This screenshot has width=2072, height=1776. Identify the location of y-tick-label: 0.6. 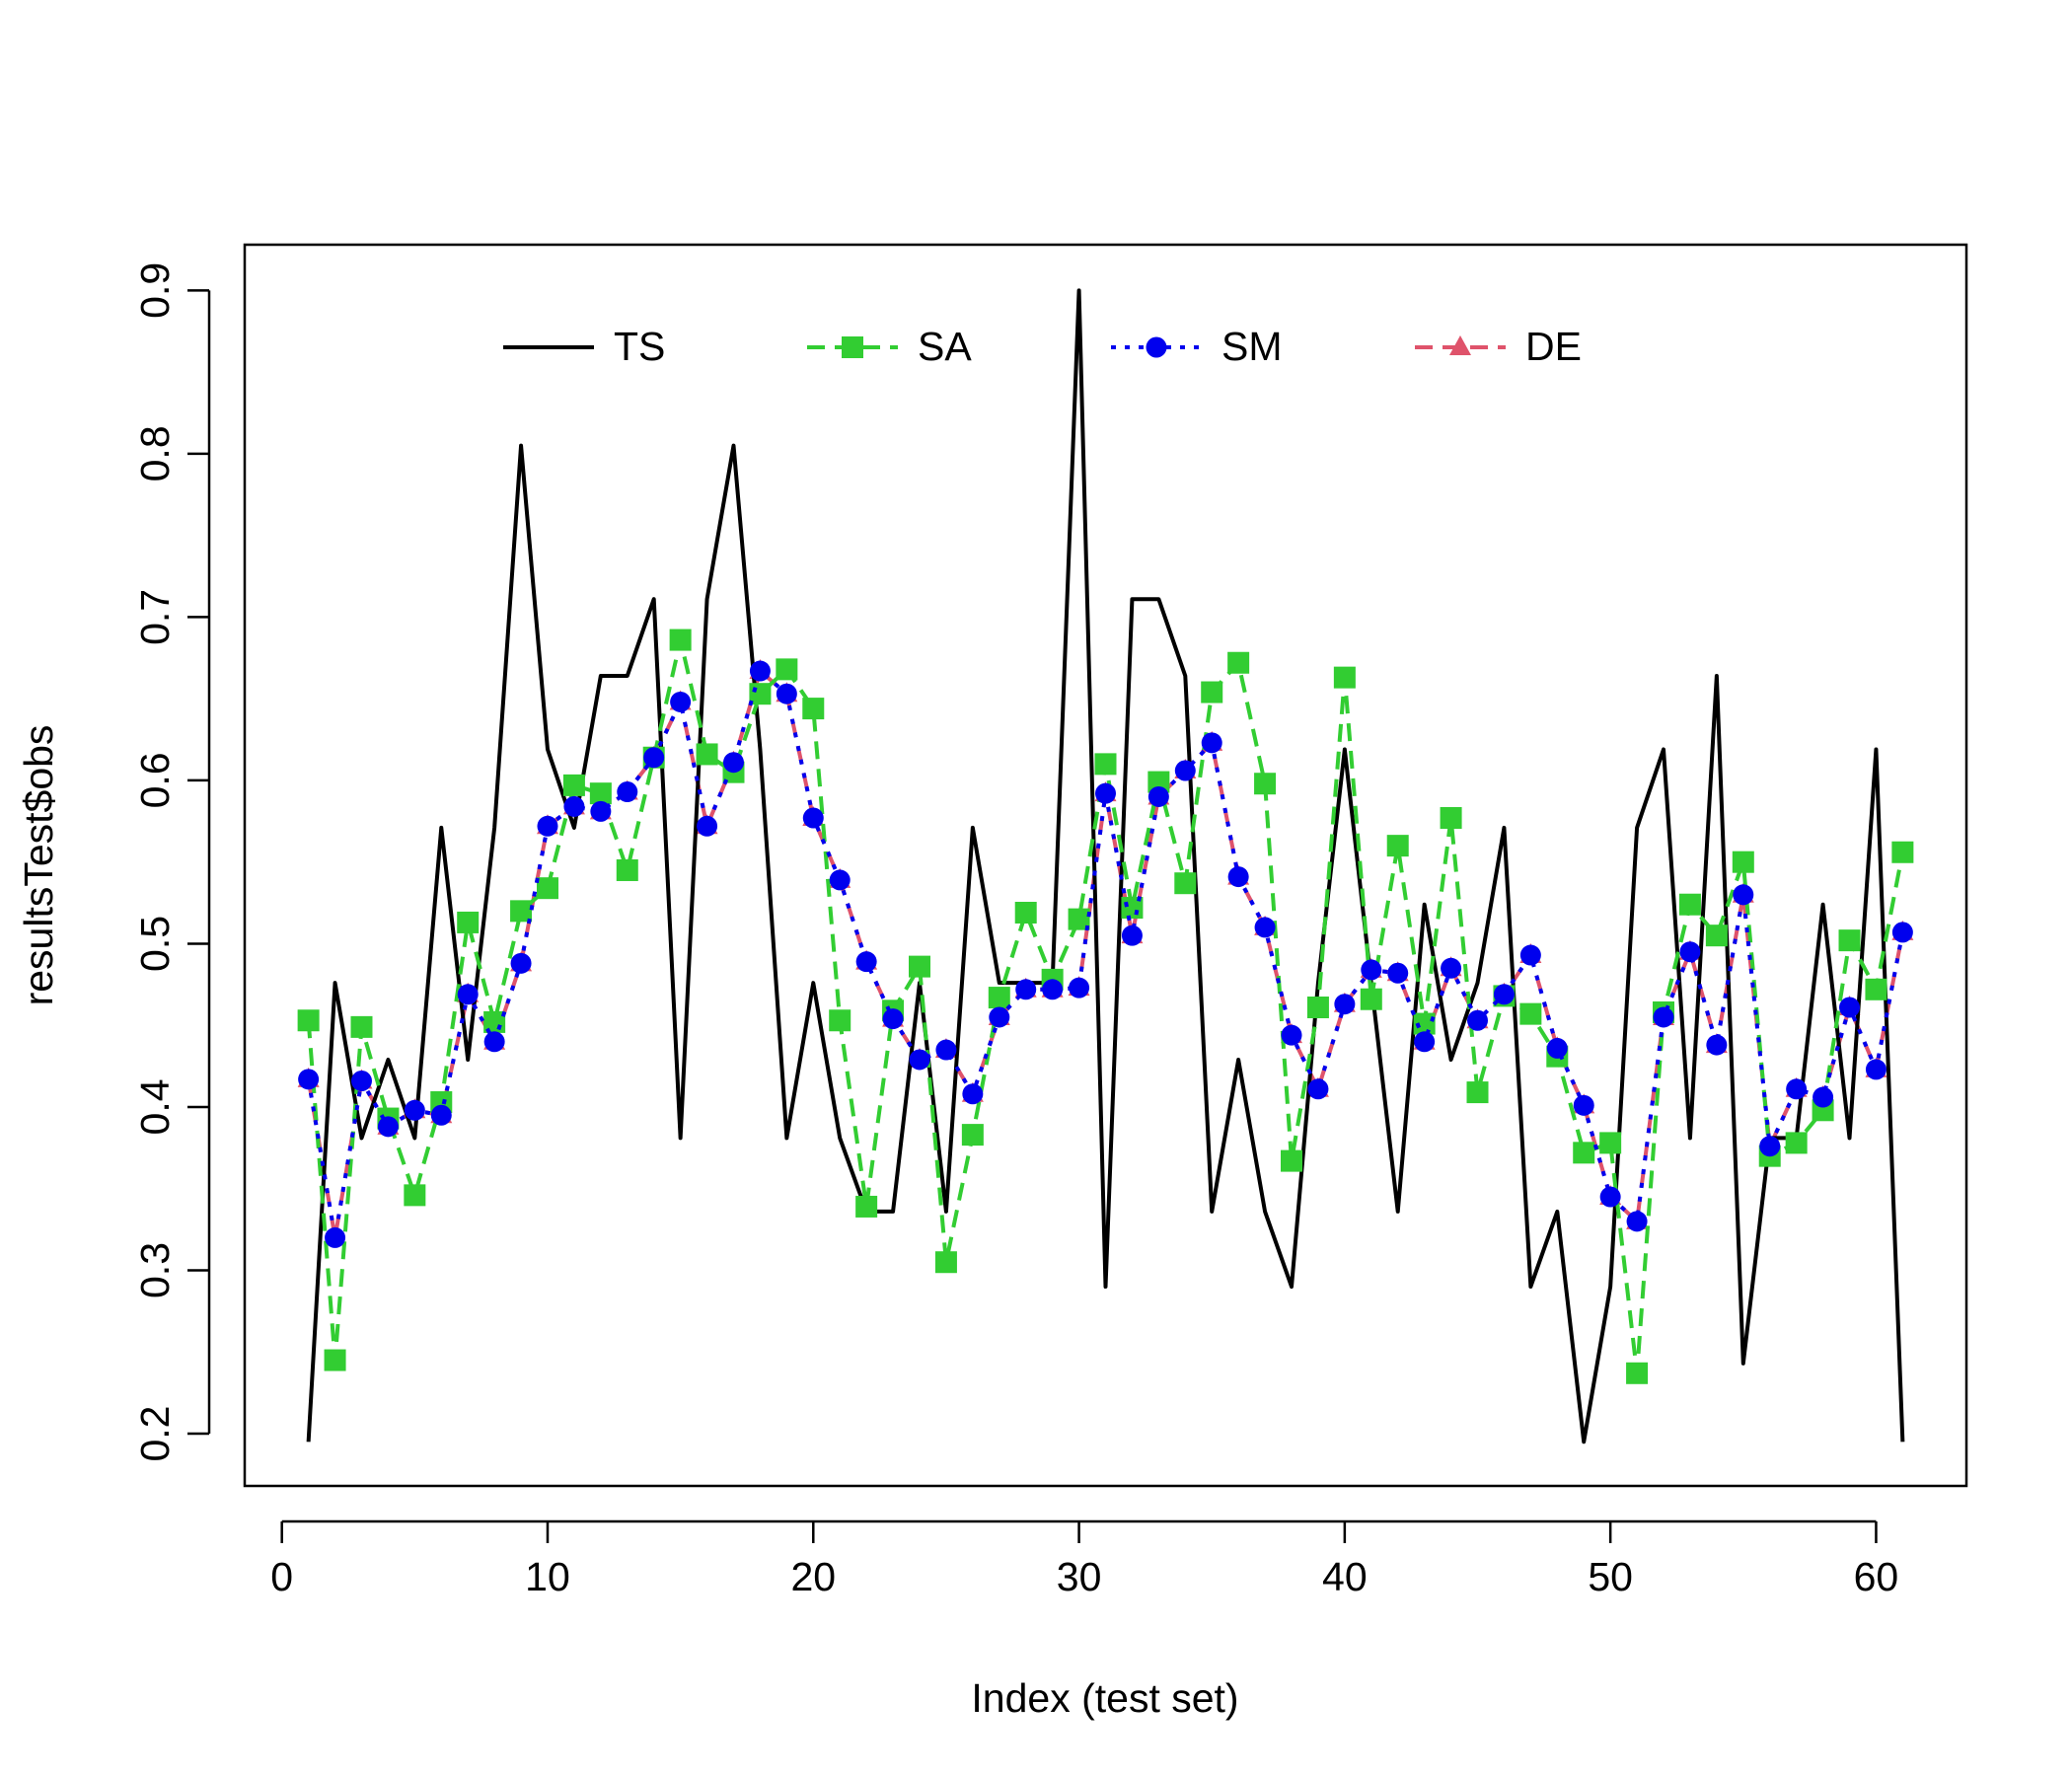
(155, 780).